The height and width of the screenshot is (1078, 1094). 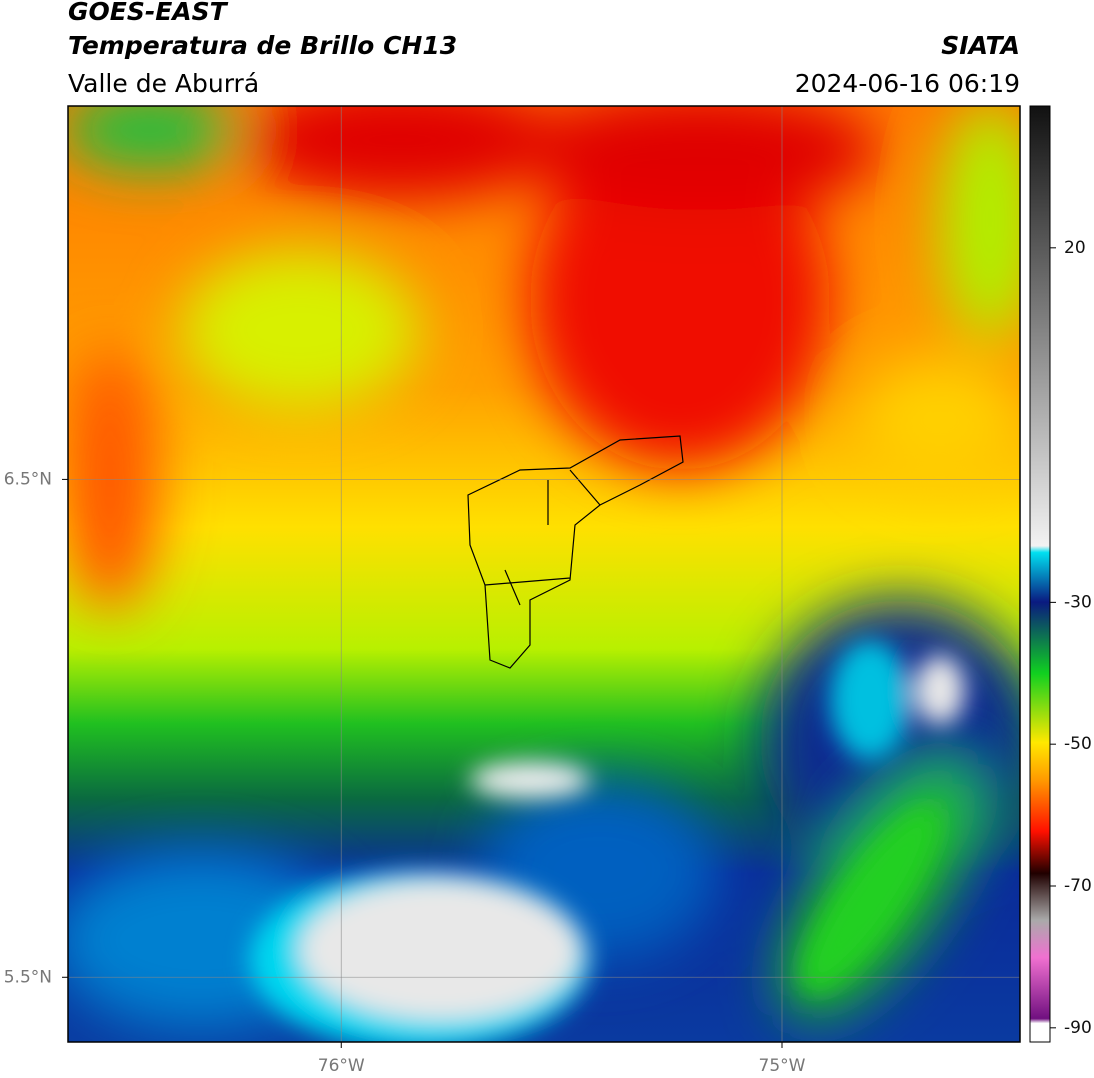 I want to click on y-tick-label: 6.5°N, so click(x=28, y=479).